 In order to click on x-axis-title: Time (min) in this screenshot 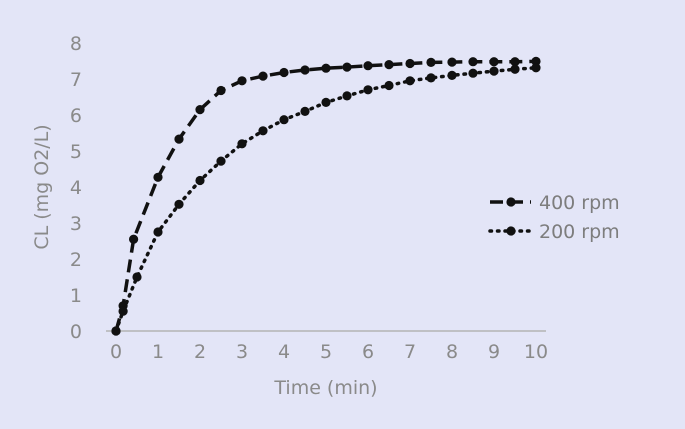, I will do `click(325, 388)`.